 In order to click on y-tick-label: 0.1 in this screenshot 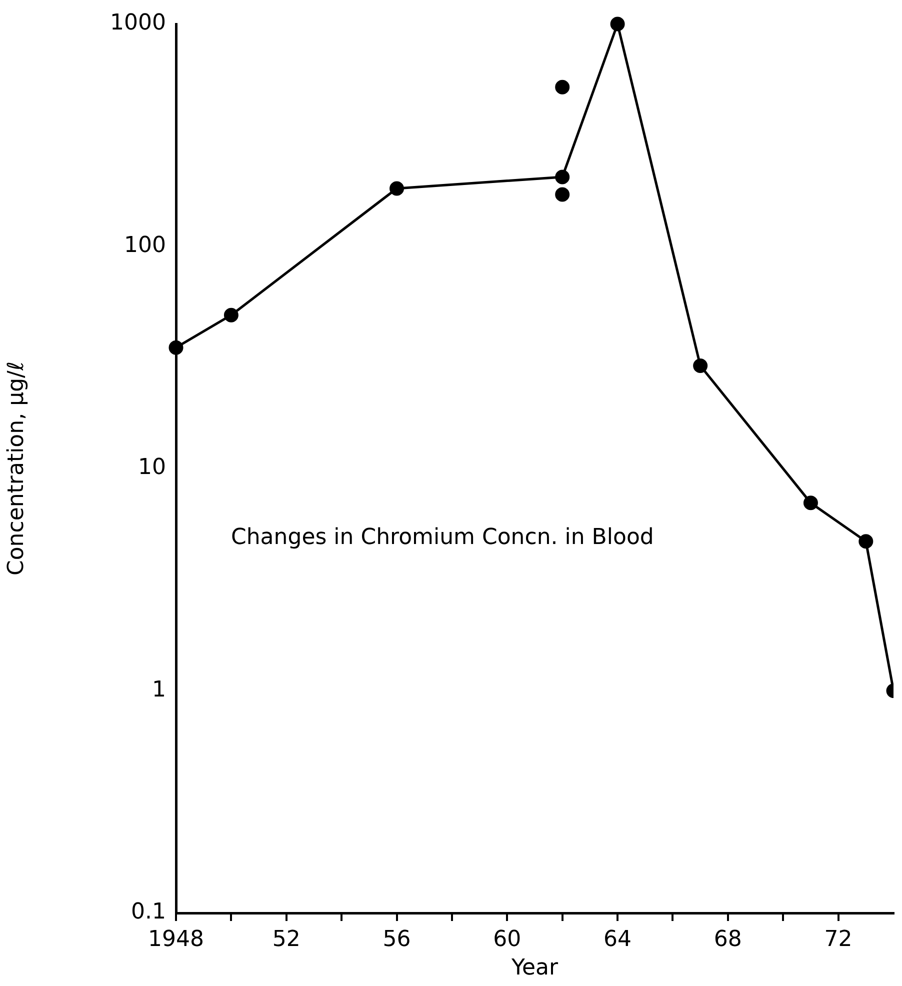, I will do `click(148, 912)`.